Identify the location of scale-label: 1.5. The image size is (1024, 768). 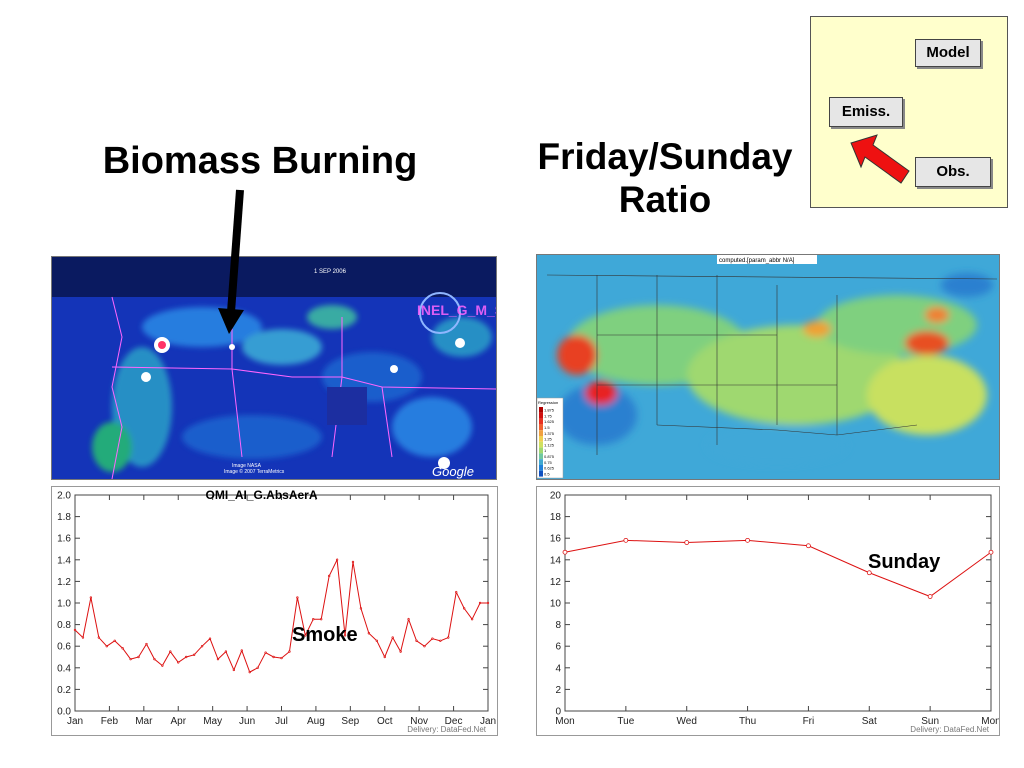
(547, 427).